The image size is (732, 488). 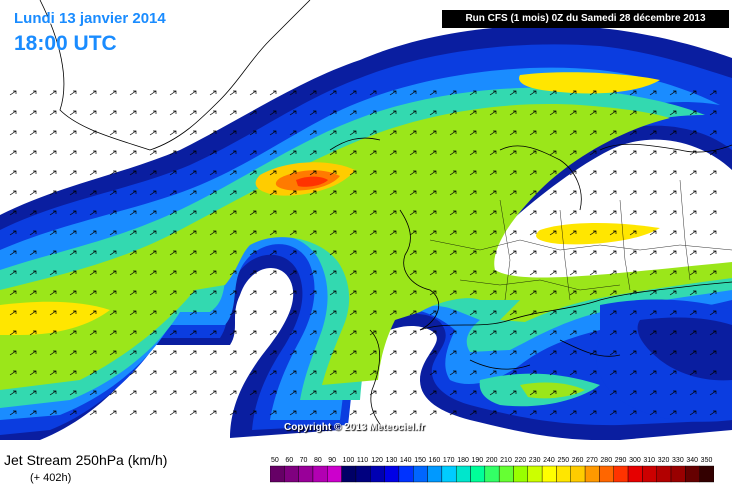 What do you see at coordinates (535, 460) in the screenshot?
I see `legend-value: 230` at bounding box center [535, 460].